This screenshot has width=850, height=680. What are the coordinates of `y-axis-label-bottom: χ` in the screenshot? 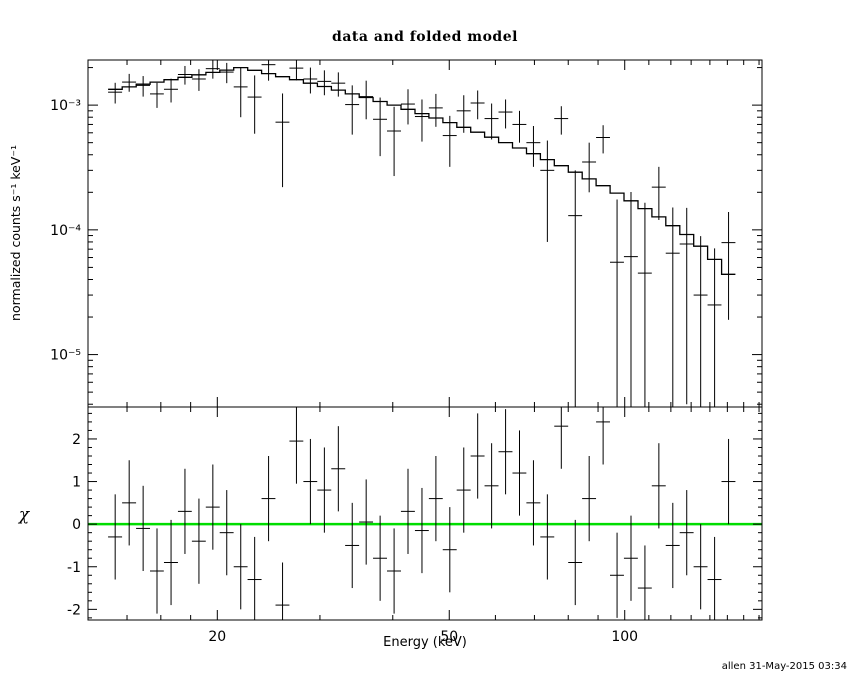 It's located at (24, 515).